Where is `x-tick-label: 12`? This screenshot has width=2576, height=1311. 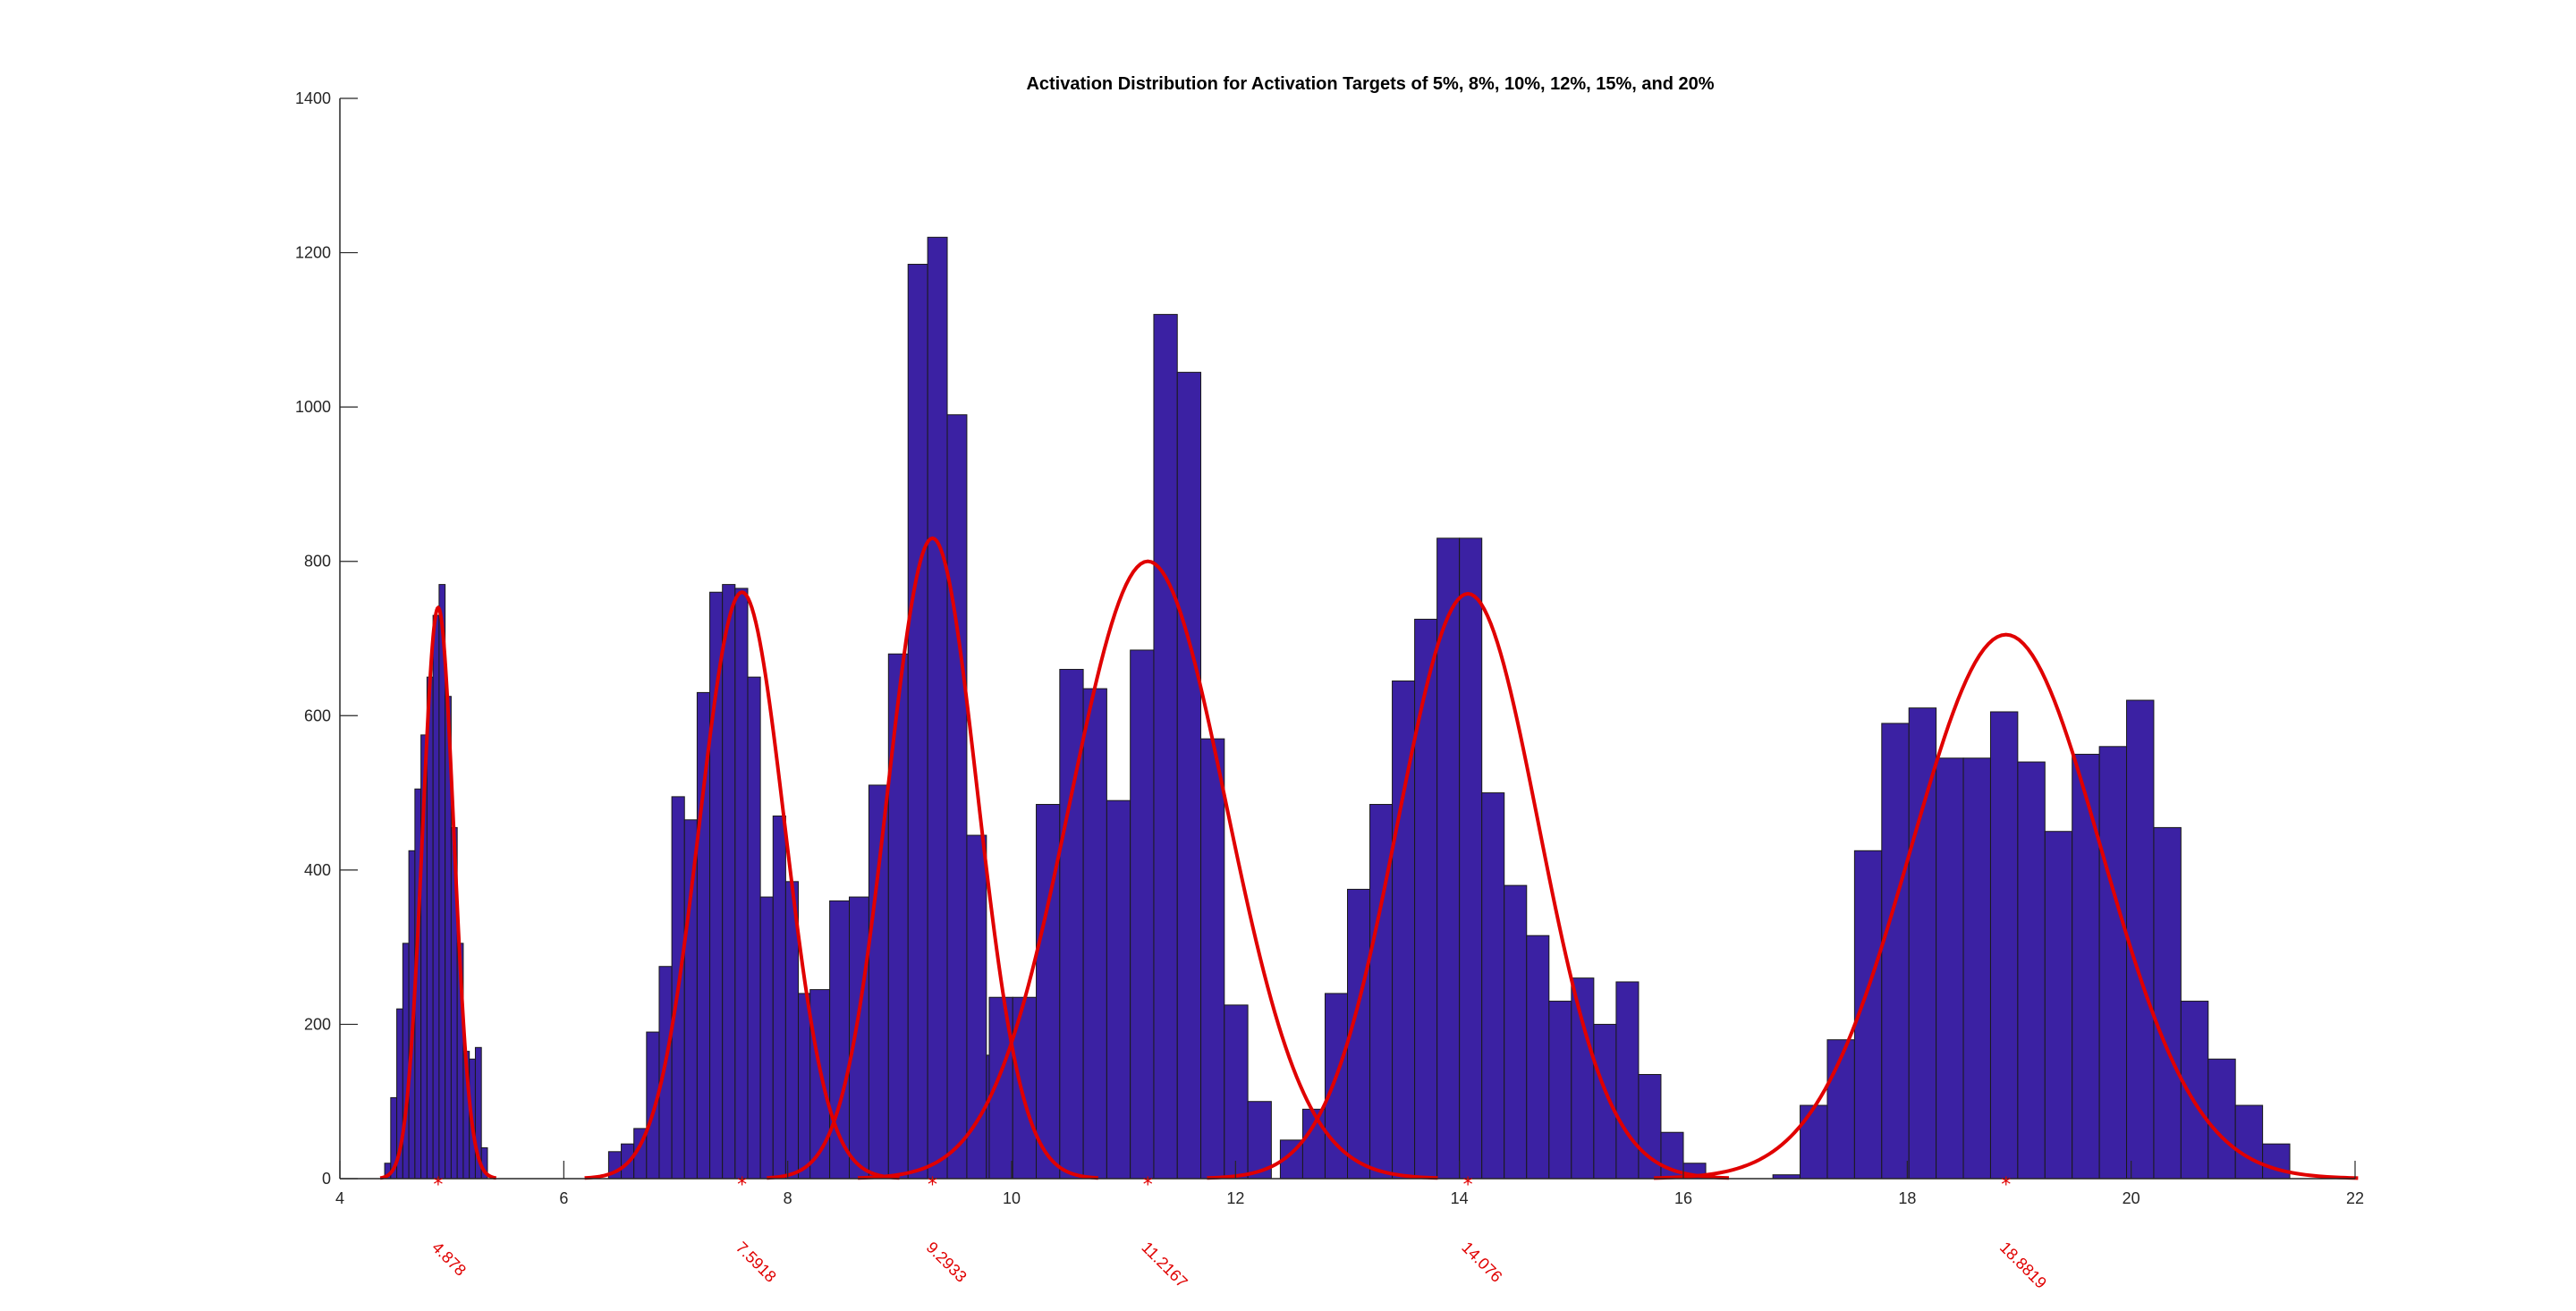
x-tick-label: 12 is located at coordinates (1235, 1198).